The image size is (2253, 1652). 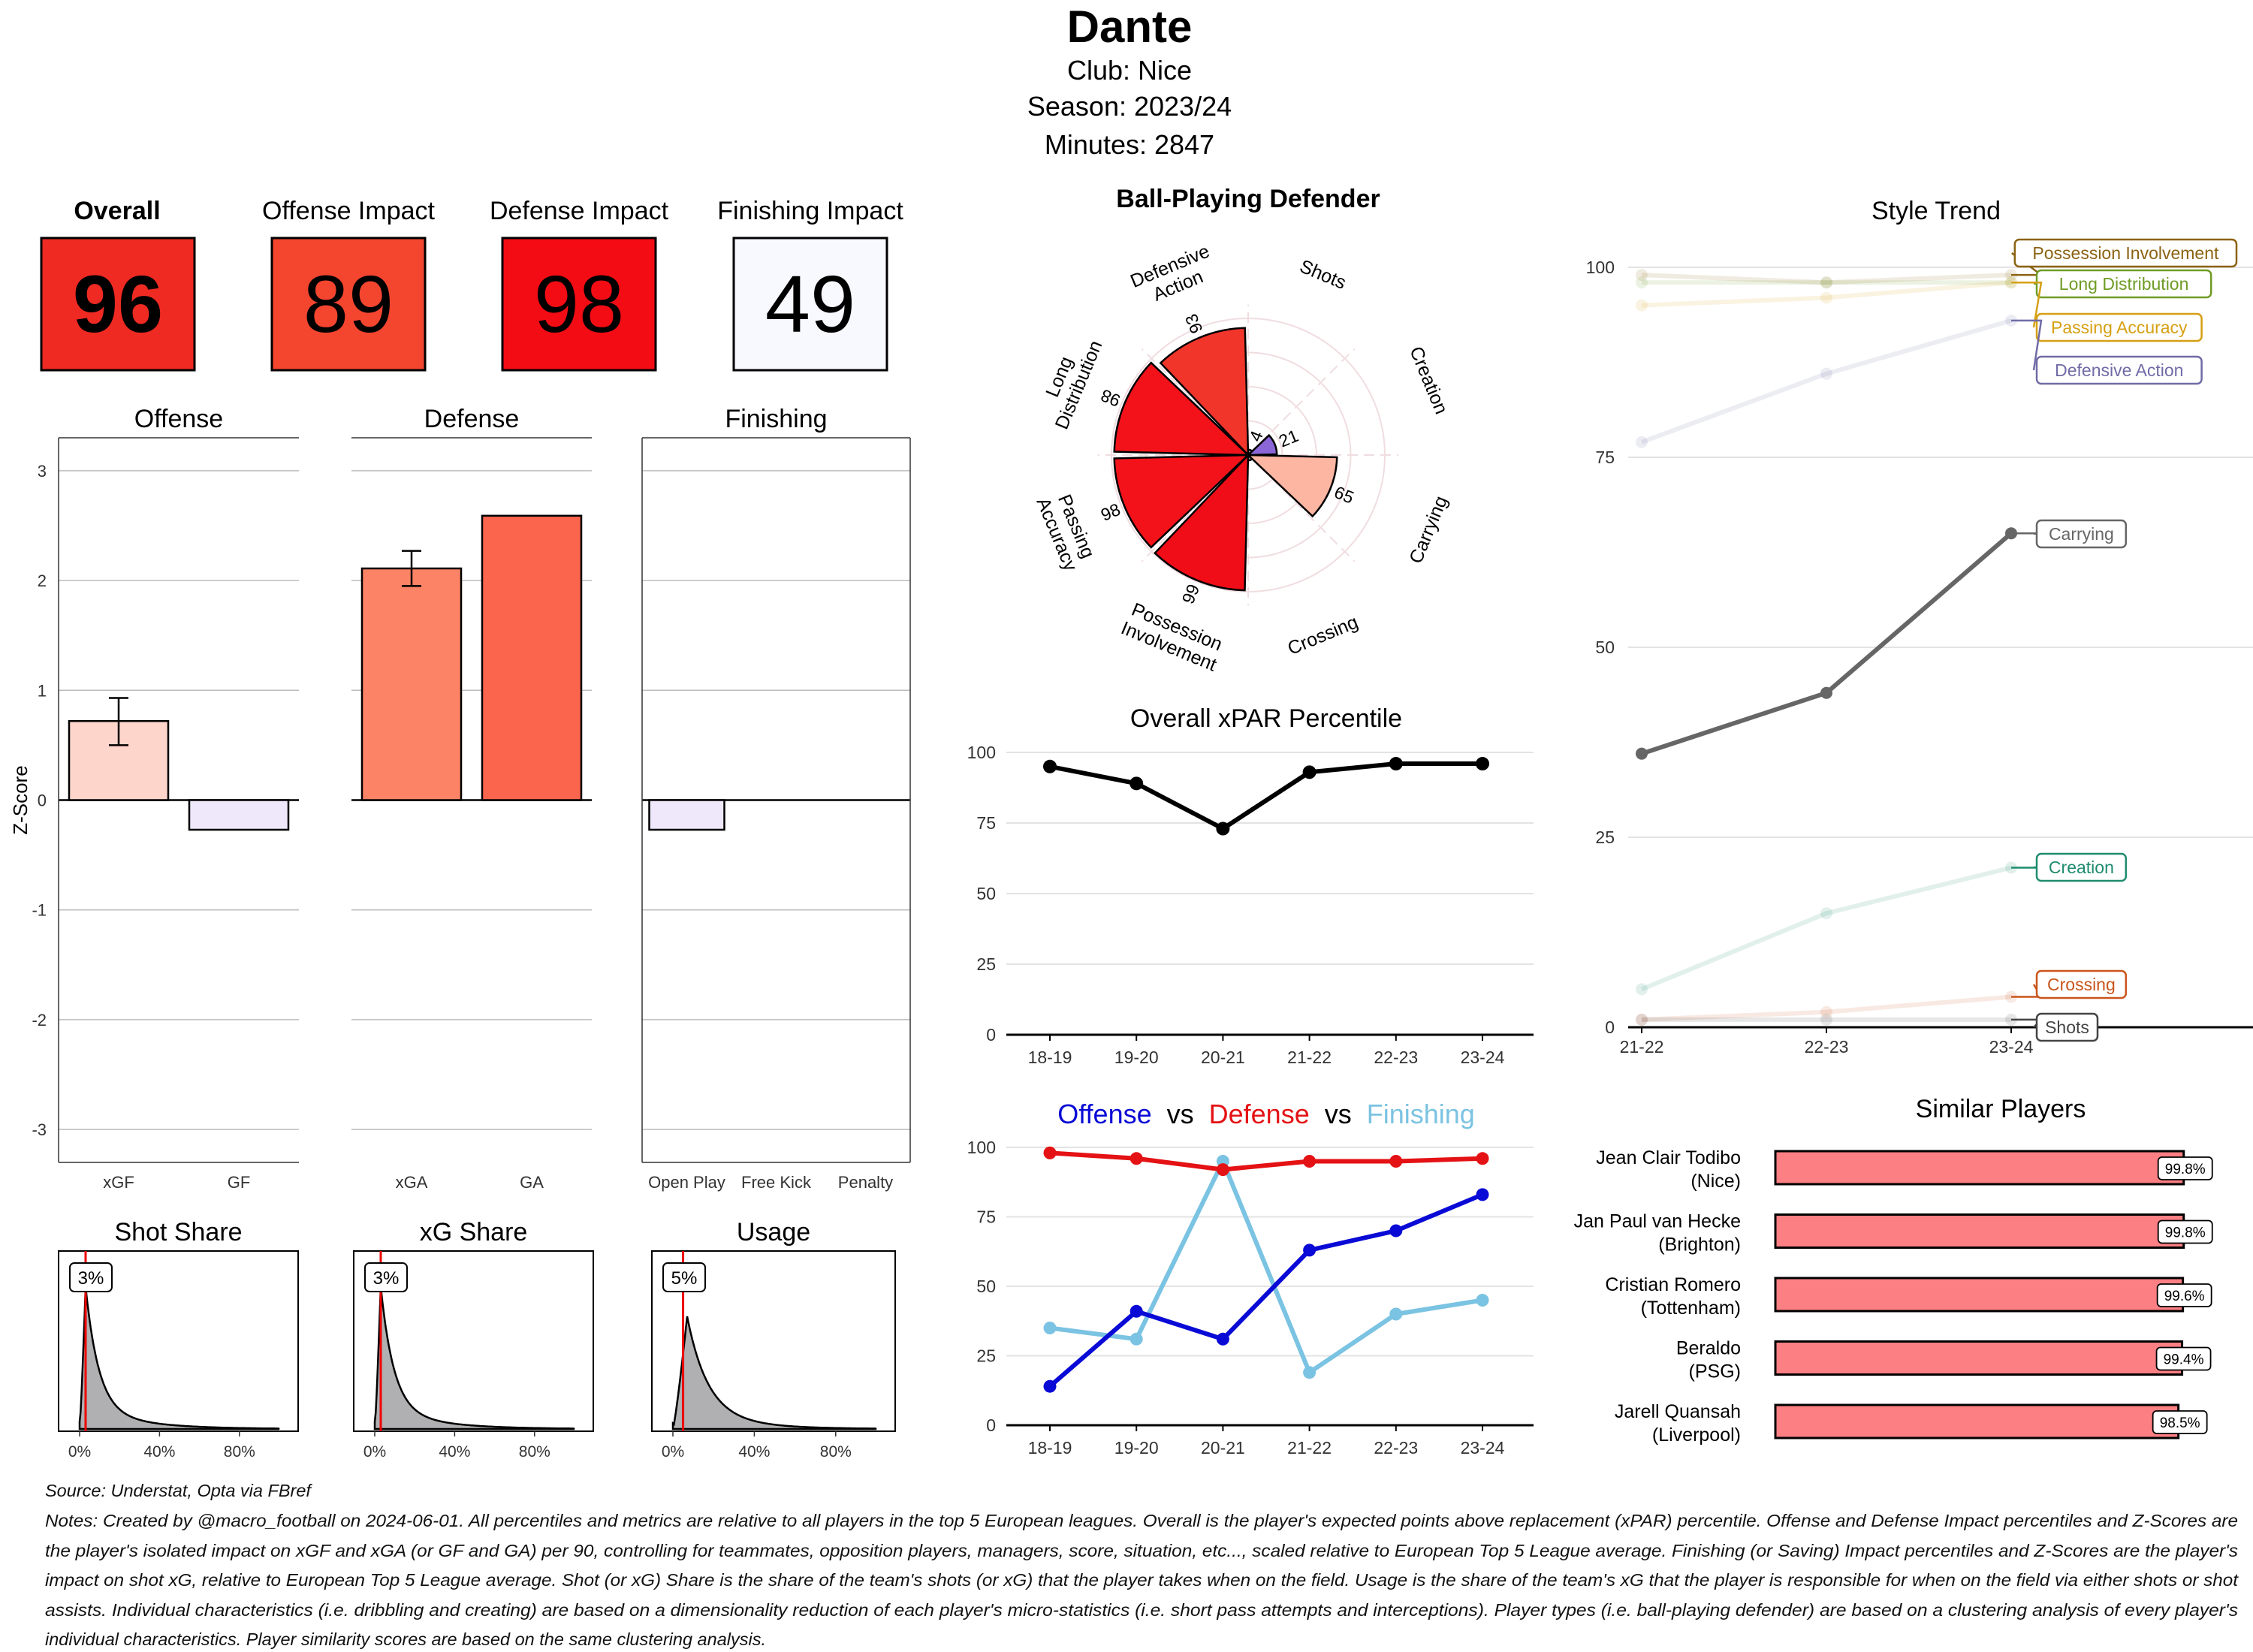 What do you see at coordinates (412, 1182) in the screenshot?
I see `x-tick-label: xGA` at bounding box center [412, 1182].